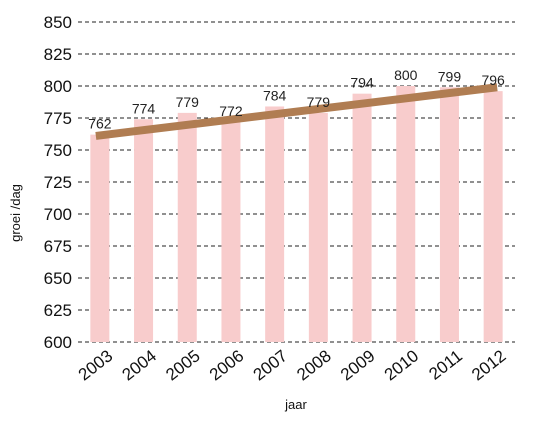  What do you see at coordinates (58, 342) in the screenshot?
I see `y-tick-label: 600` at bounding box center [58, 342].